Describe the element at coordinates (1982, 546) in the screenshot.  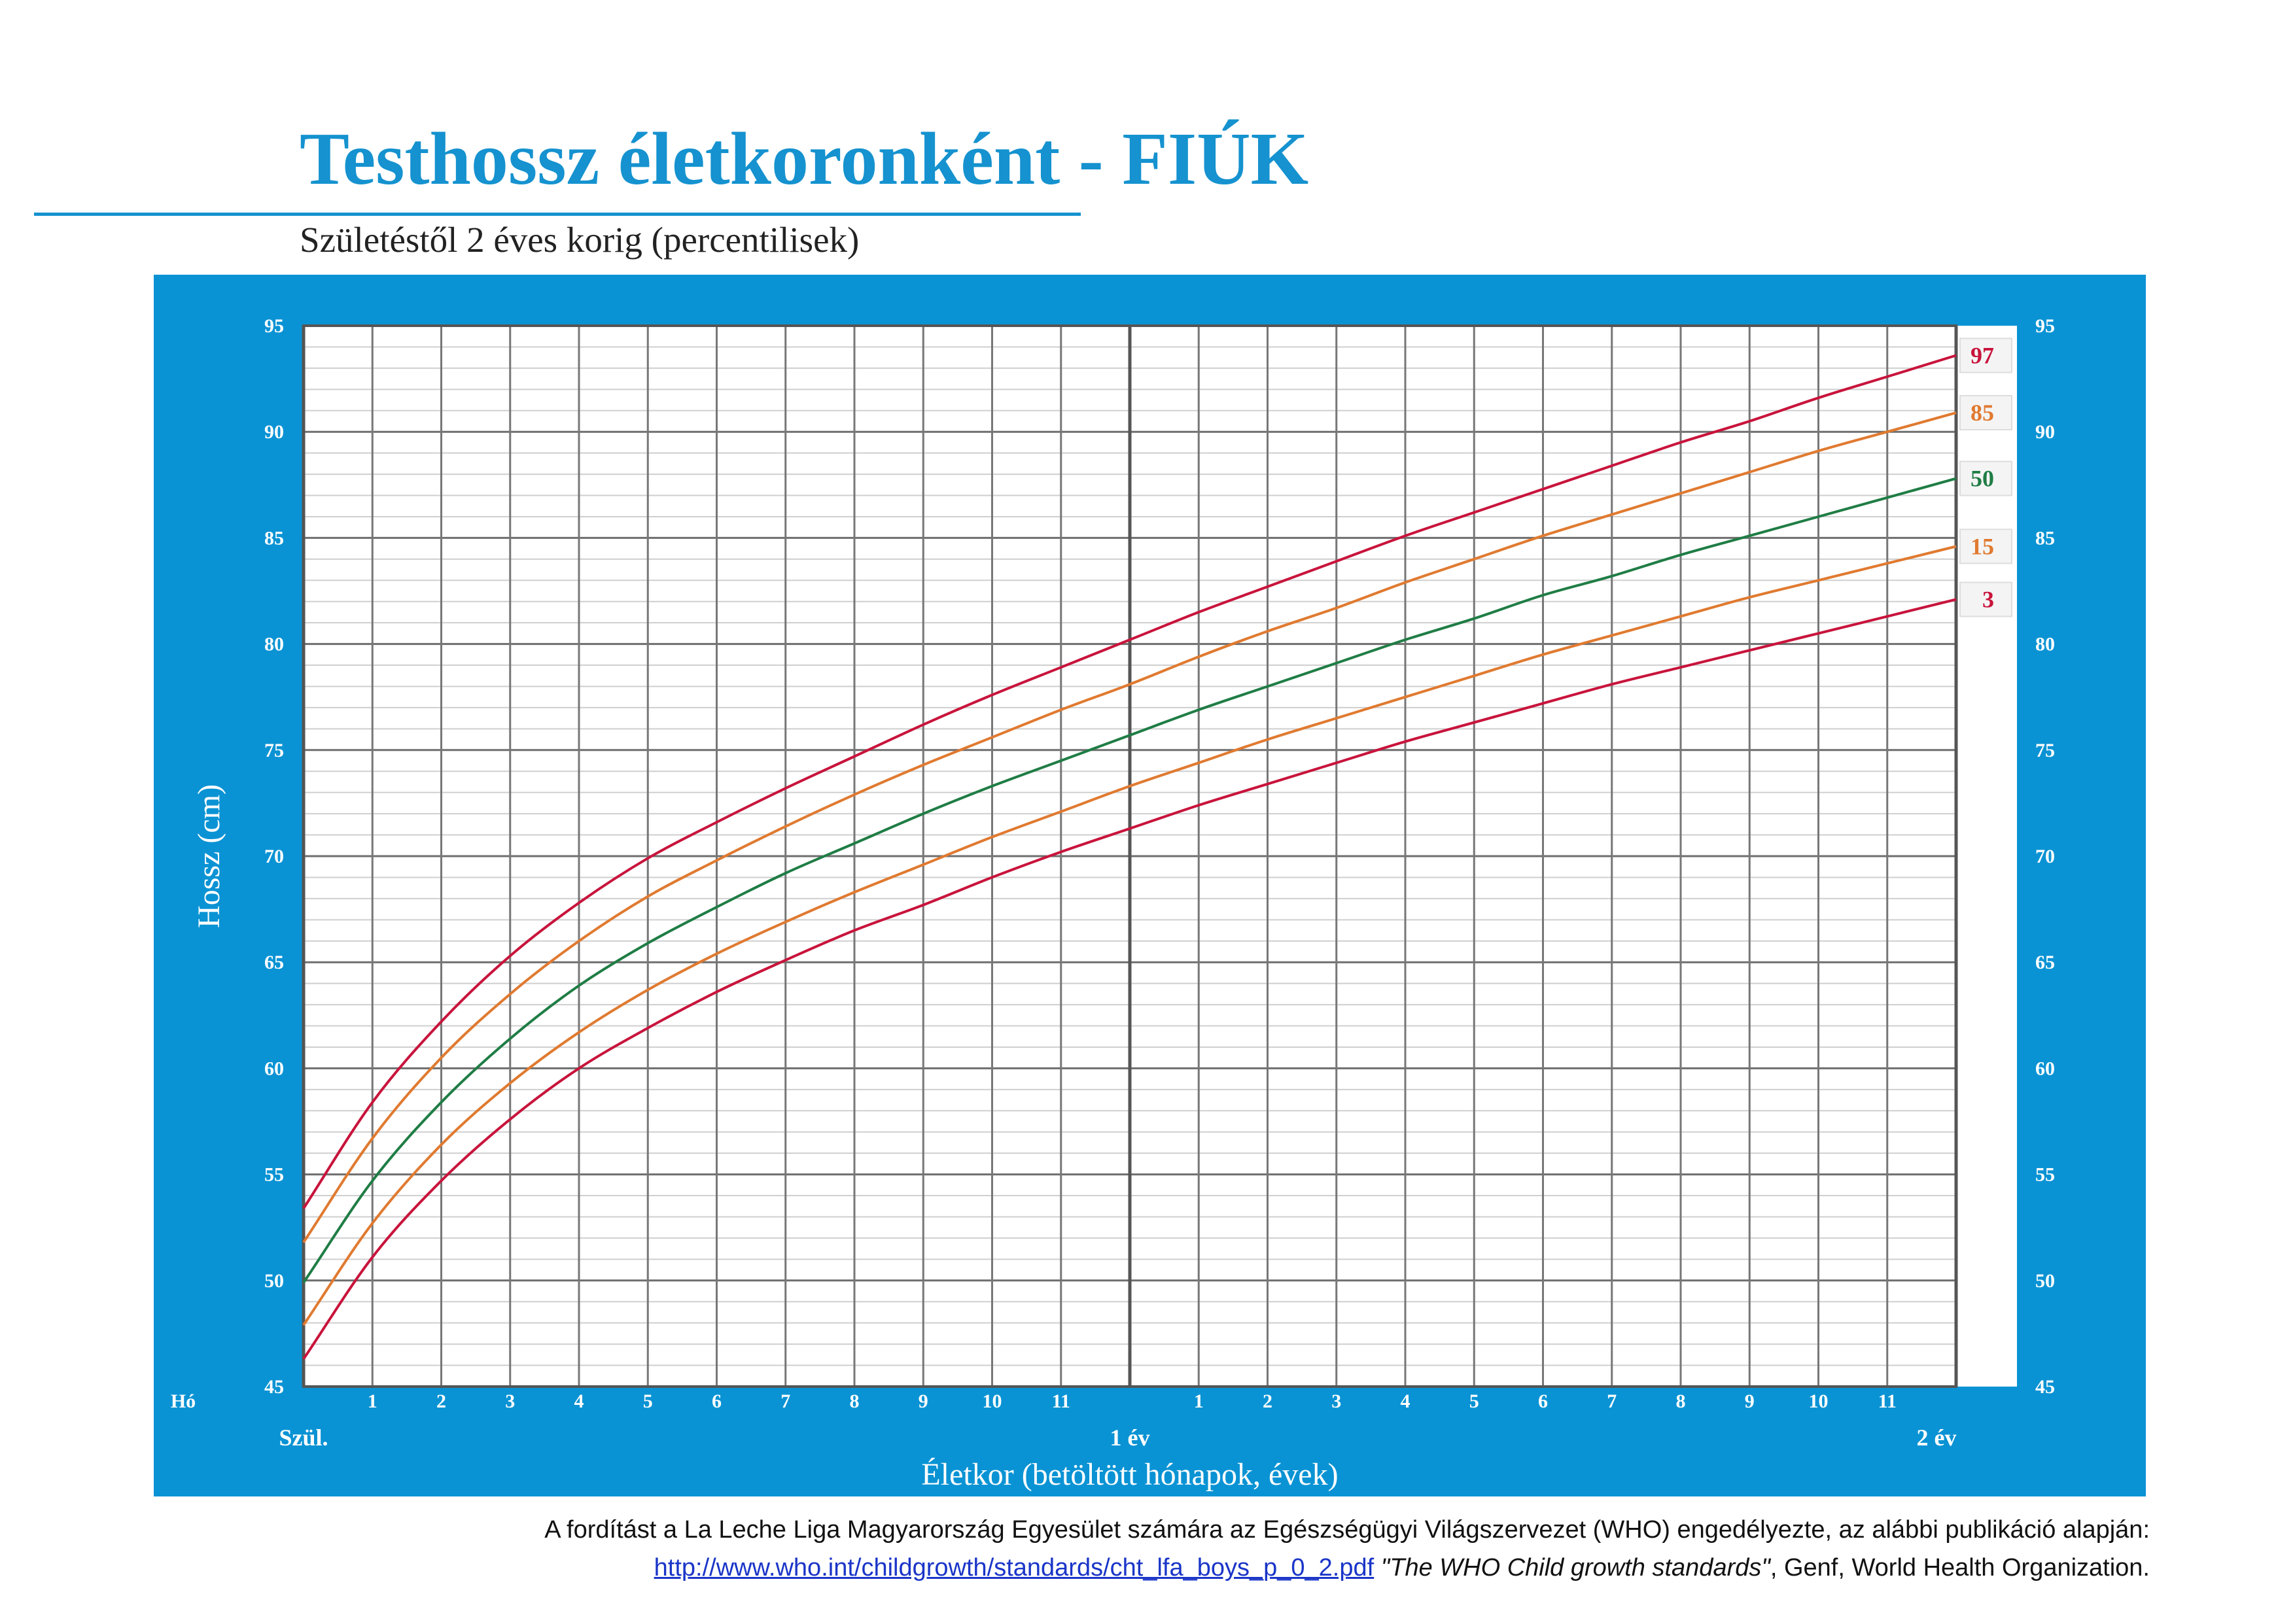
I see `series-label-p15: 15` at that location.